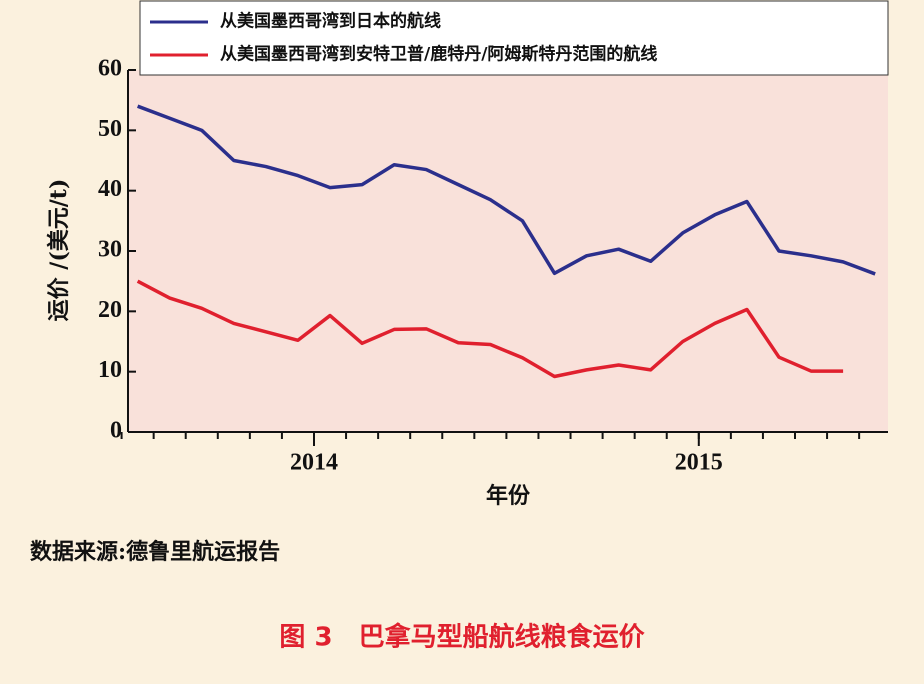  I want to click on y-tick-label: 40, so click(110, 189).